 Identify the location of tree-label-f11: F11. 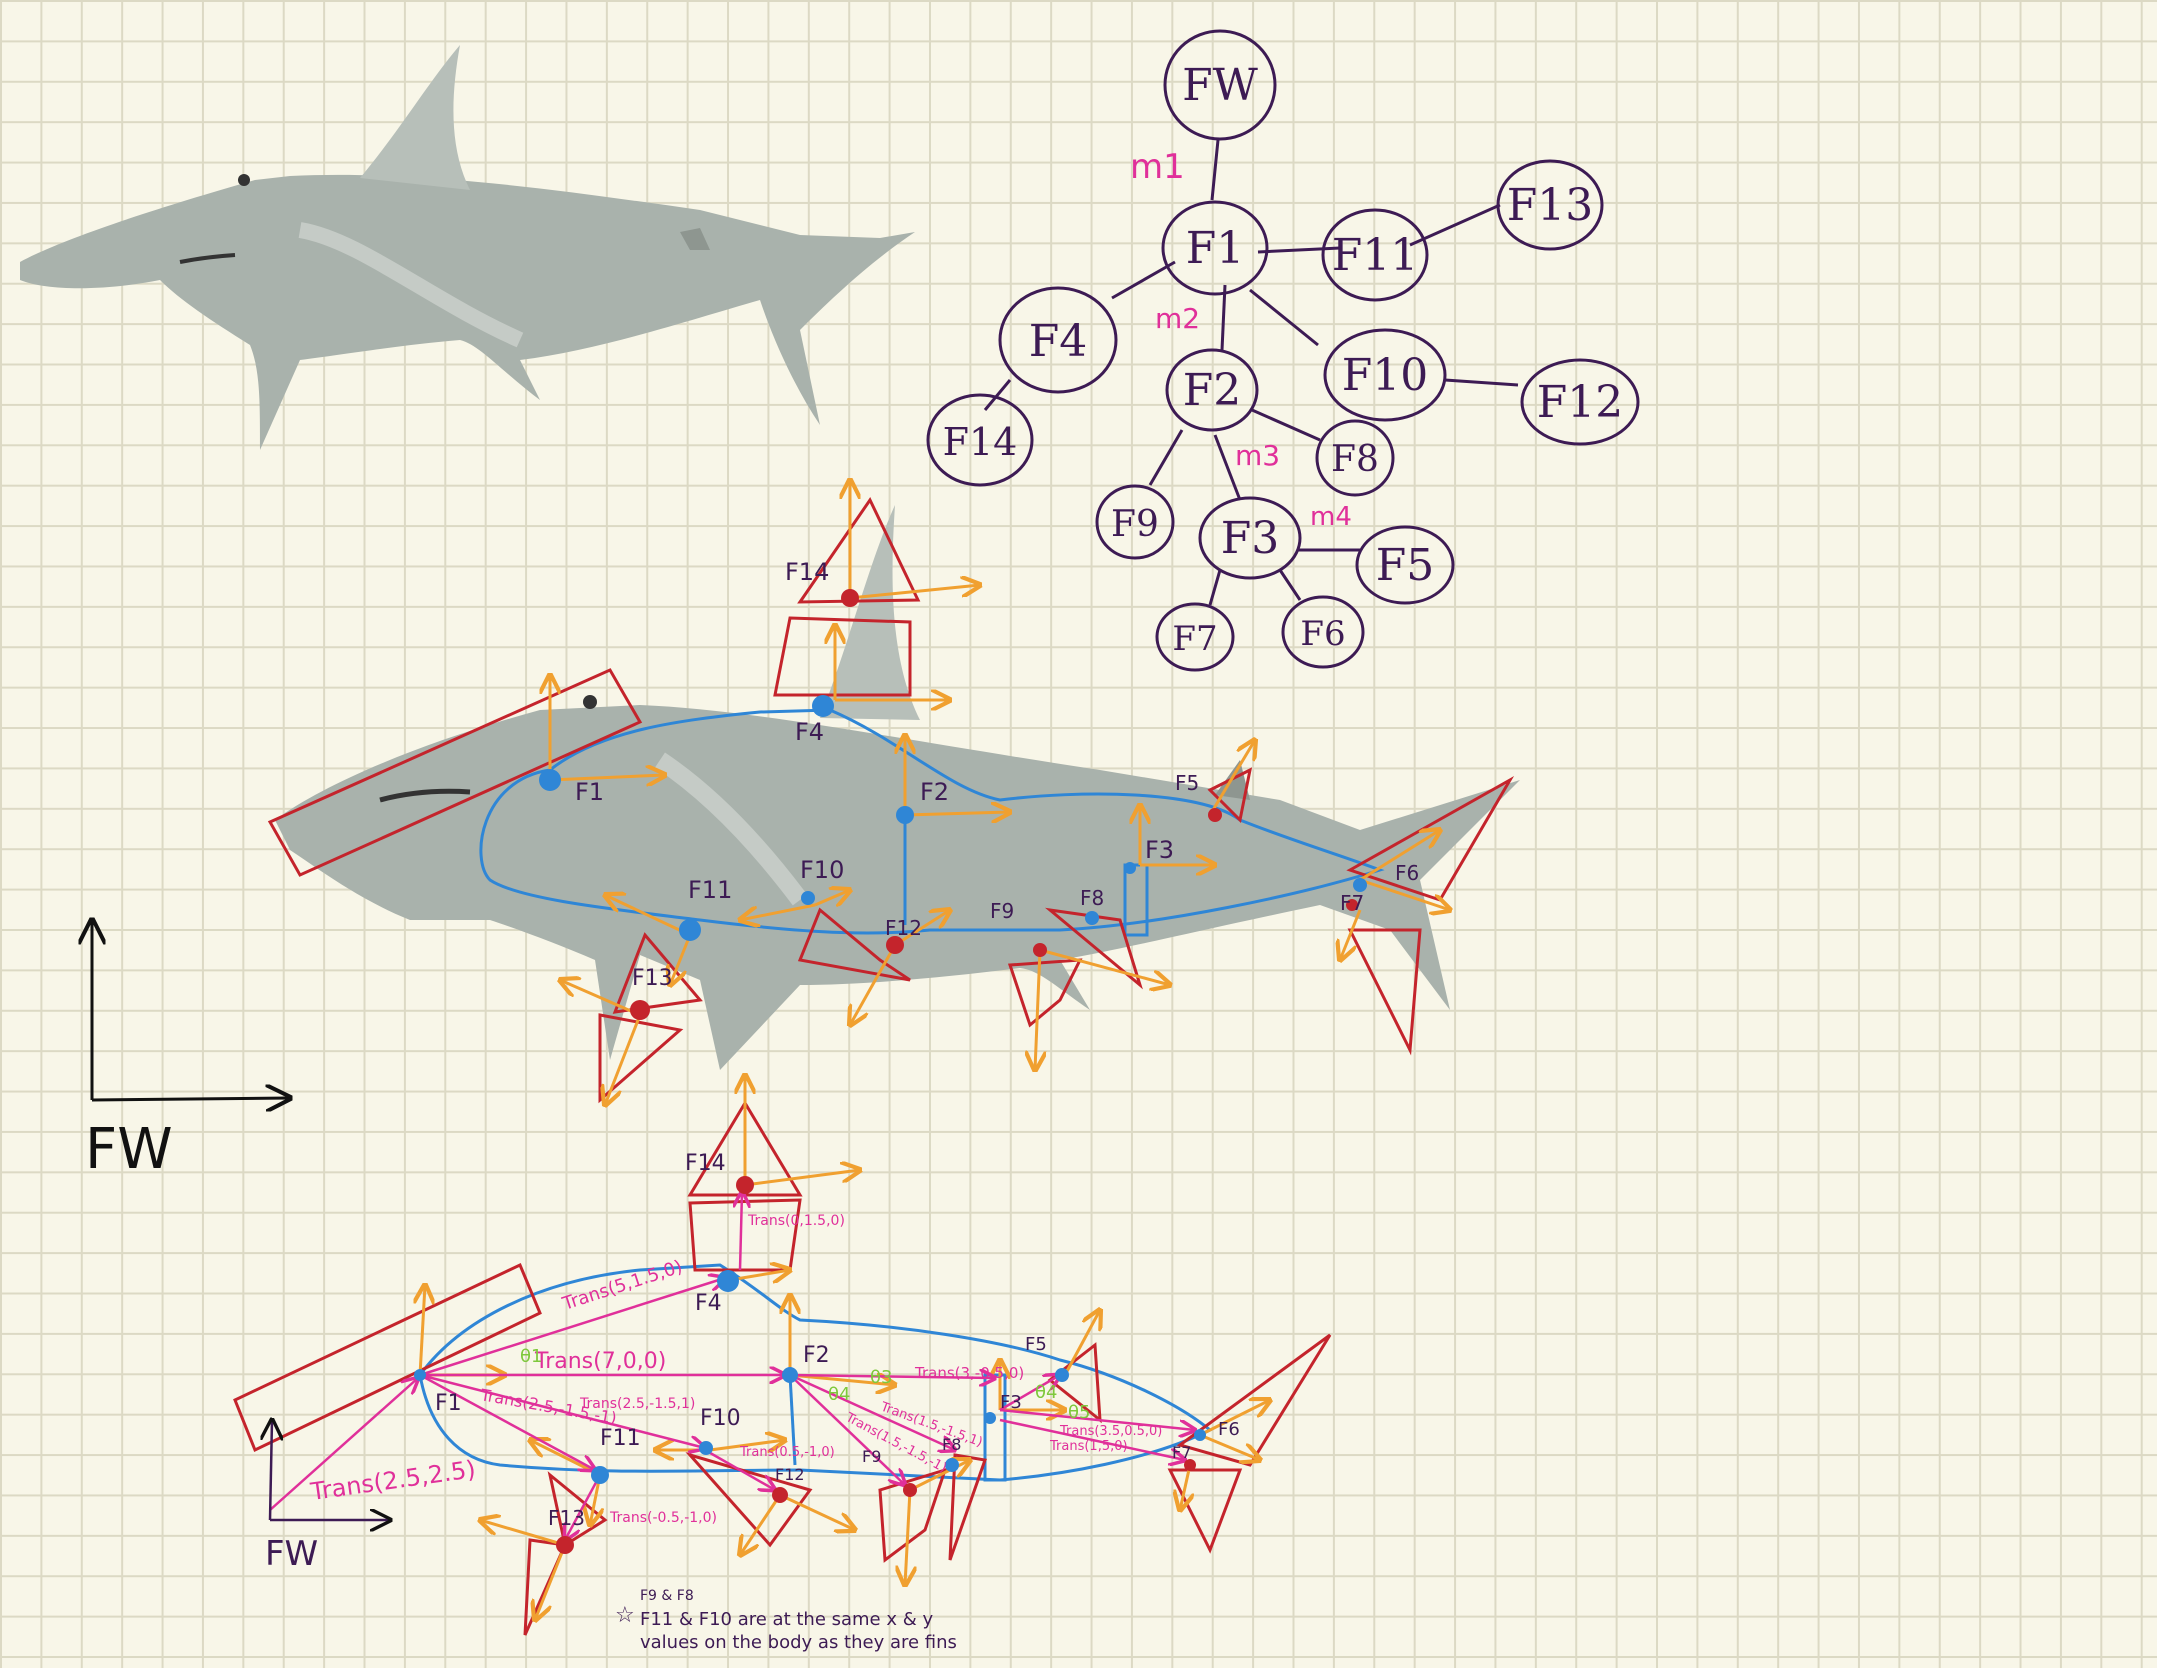
(1375, 255).